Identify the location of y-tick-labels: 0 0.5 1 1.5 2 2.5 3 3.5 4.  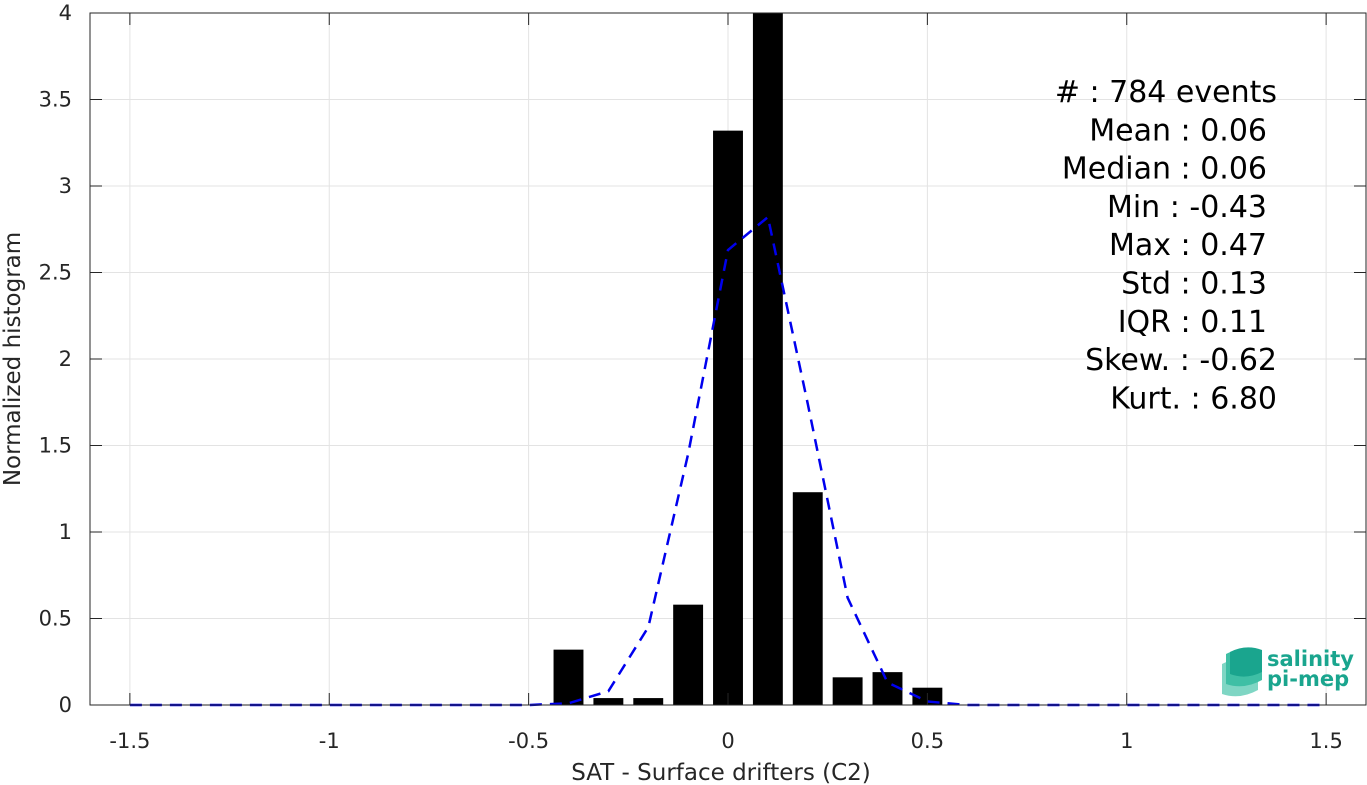
(55, 359).